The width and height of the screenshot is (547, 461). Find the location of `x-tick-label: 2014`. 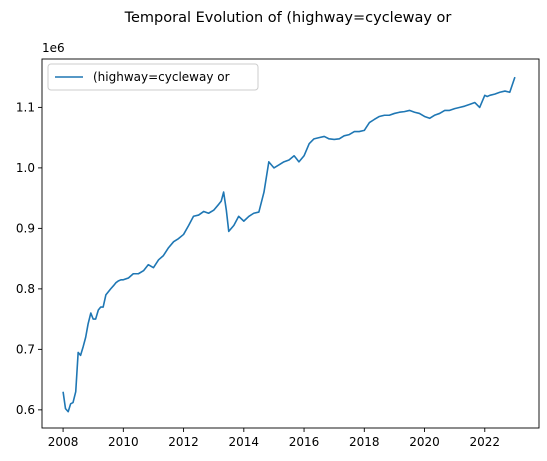

x-tick-label: 2014 is located at coordinates (244, 442).